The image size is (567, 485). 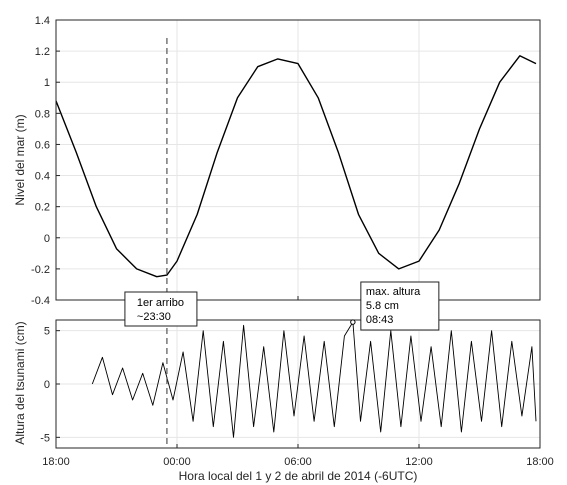 I want to click on first-arrival-box, so click(x=161, y=309).